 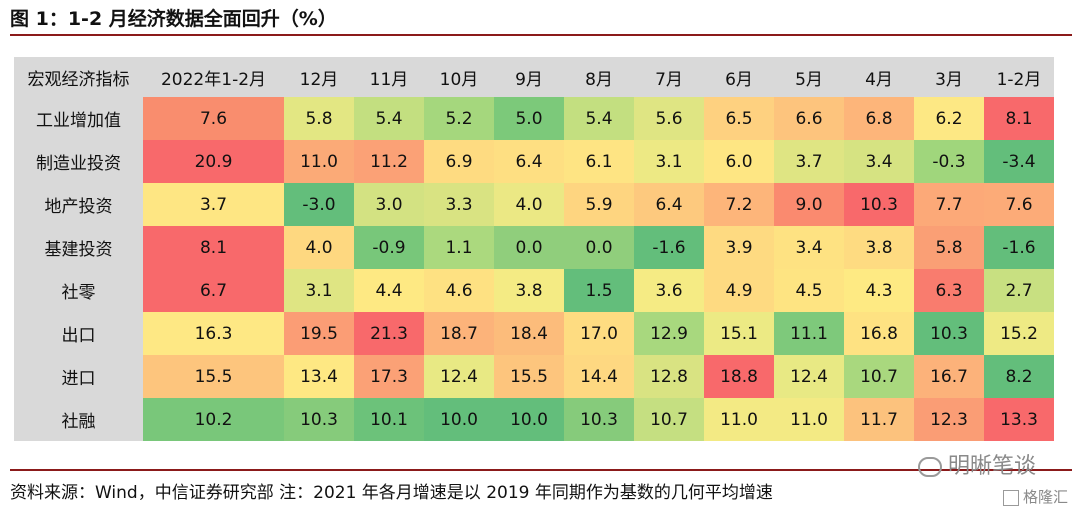 What do you see at coordinates (739, 290) in the screenshot?
I see `value-cell: 4.9` at bounding box center [739, 290].